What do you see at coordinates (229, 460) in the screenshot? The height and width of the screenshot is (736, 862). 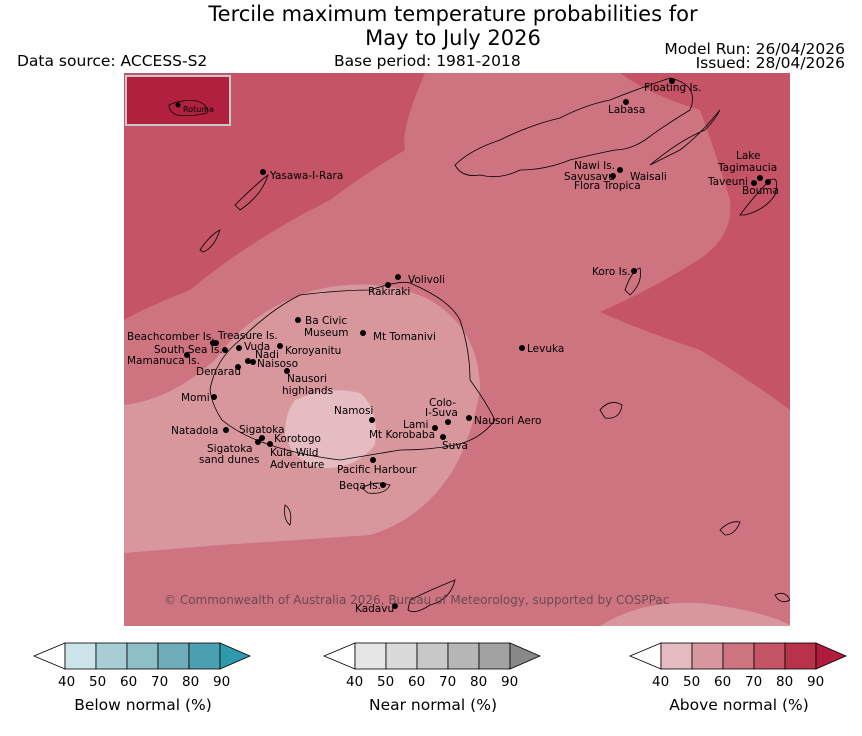 I see `place-label: sand dunes` at bounding box center [229, 460].